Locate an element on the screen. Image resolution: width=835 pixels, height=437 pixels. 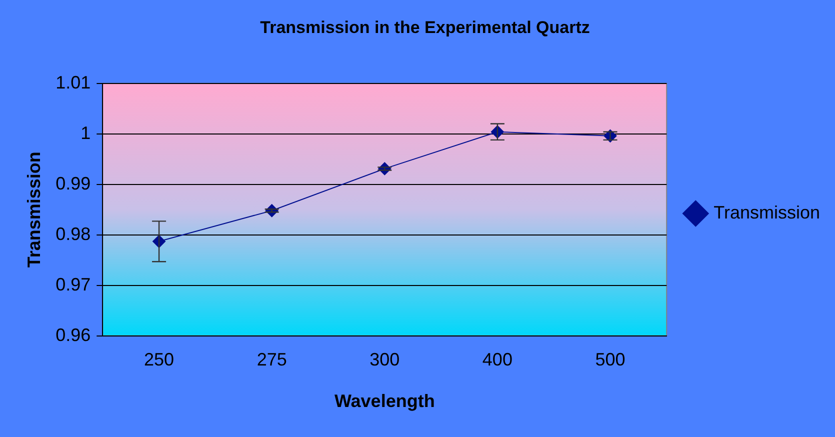
legend-label: Transmission is located at coordinates (767, 212).